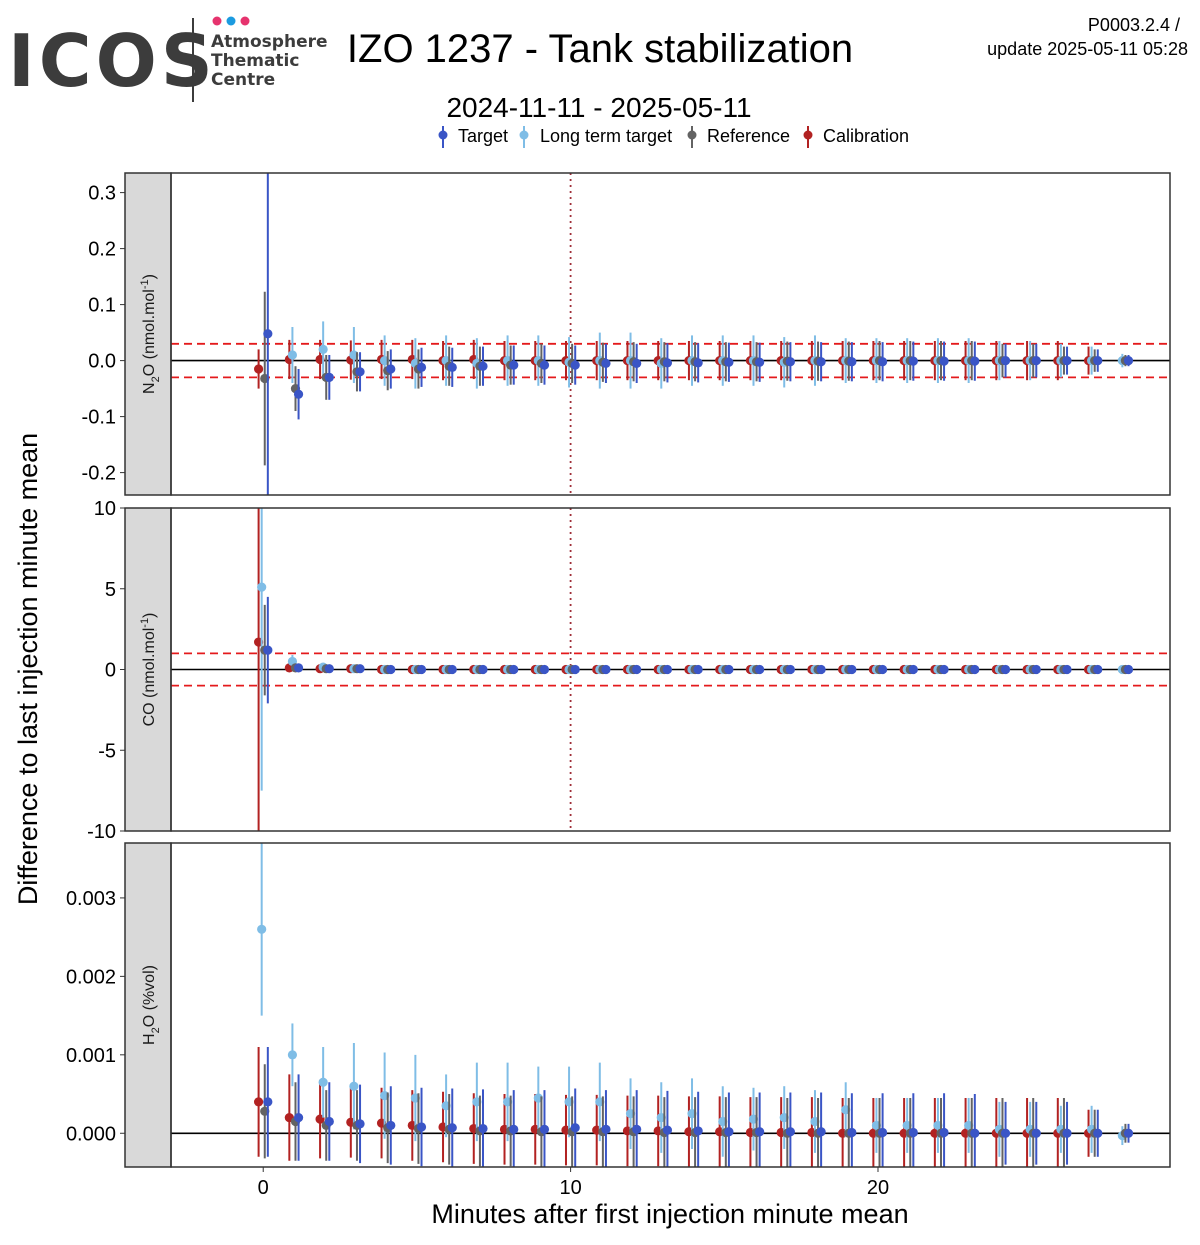  What do you see at coordinates (231, 21) in the screenshot?
I see `logo-dot-blue` at bounding box center [231, 21].